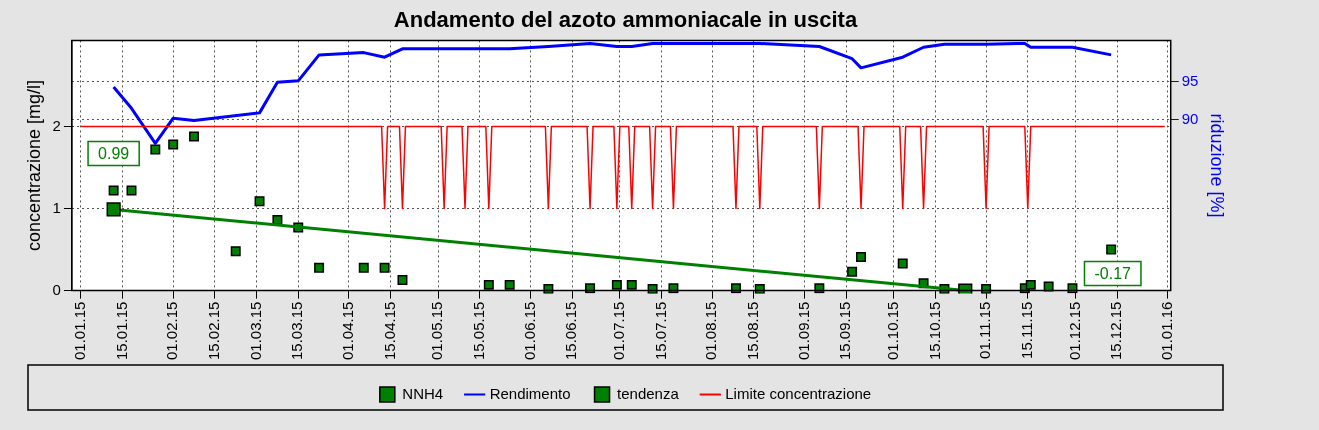  I want to click on x-tick-label: 15.07.15, so click(660, 330).